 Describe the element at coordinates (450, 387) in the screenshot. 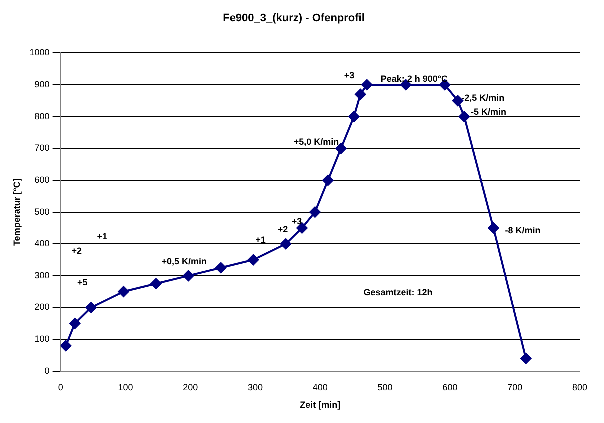

I see `x-tick-label: 600` at that location.